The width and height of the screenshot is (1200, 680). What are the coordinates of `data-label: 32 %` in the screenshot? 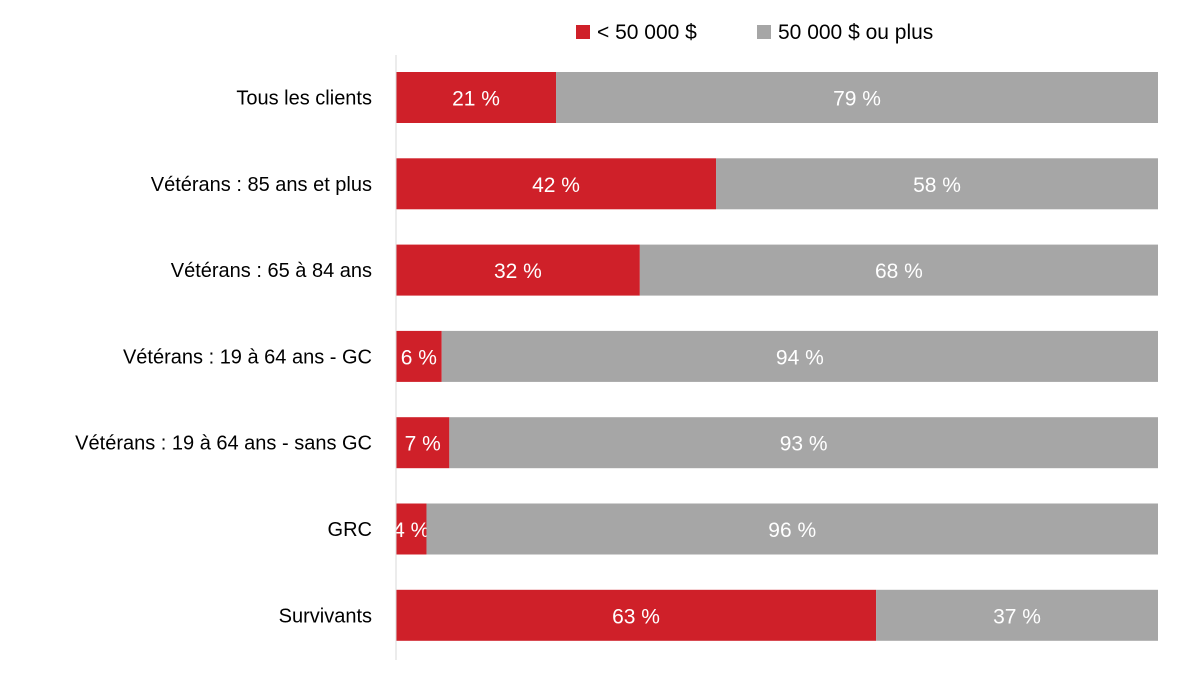 It's located at (518, 271).